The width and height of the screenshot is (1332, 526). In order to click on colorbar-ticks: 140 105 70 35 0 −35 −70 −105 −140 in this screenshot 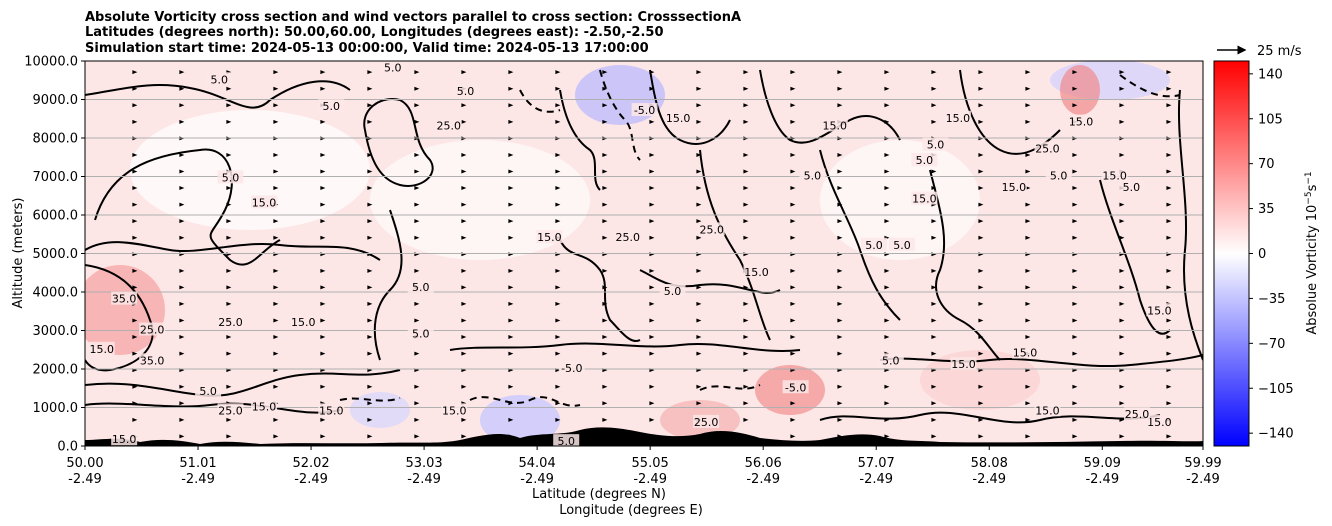, I will do `click(1271, 254)`.